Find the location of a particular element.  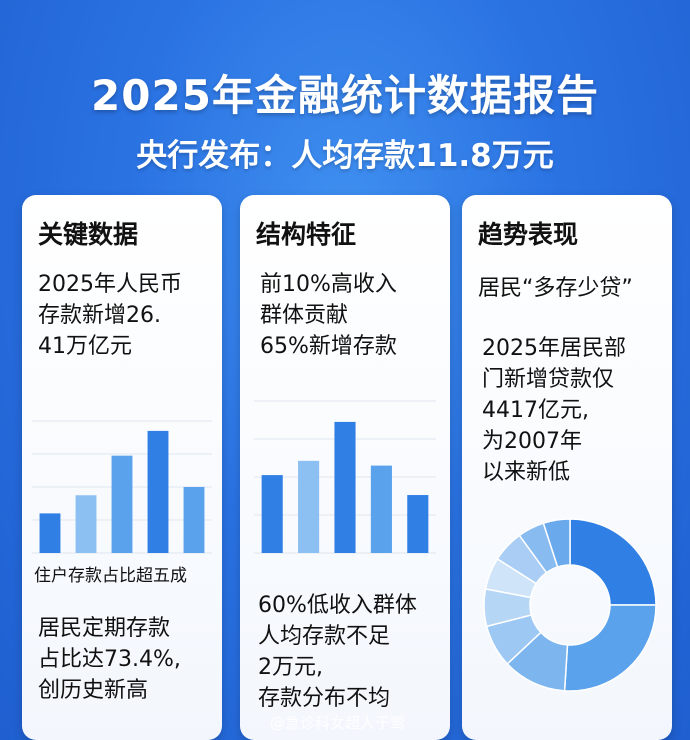

key-data-bottom-text: 居民定期存款 占比达73.4%, 创历史新高 is located at coordinates (109, 659).